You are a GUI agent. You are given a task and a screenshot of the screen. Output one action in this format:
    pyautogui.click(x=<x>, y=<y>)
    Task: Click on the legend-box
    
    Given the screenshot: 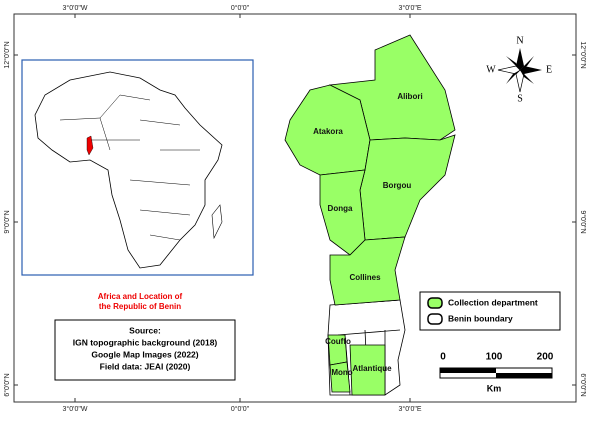 What is the action you would take?
    pyautogui.click(x=490, y=311)
    